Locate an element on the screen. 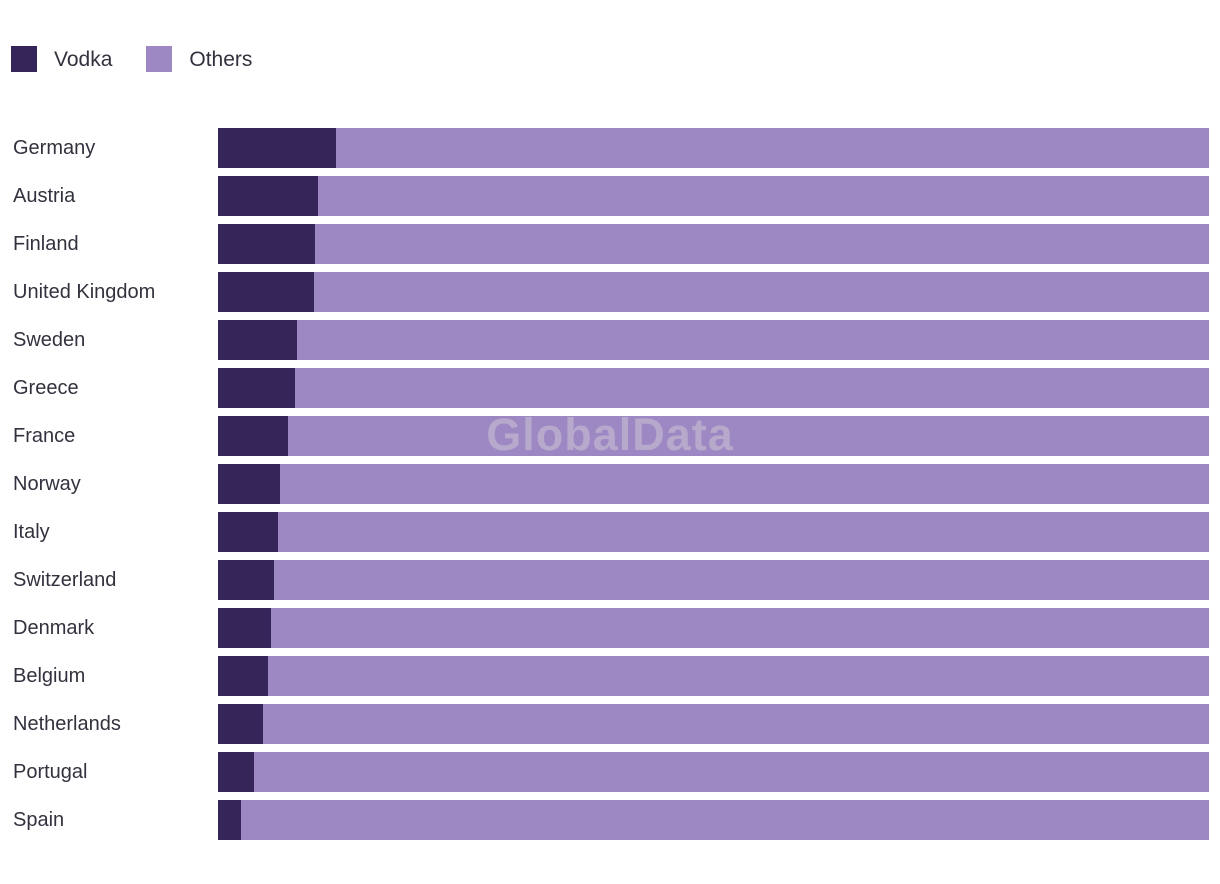 The height and width of the screenshot is (884, 1220). bar-row: Germany is located at coordinates (610, 148).